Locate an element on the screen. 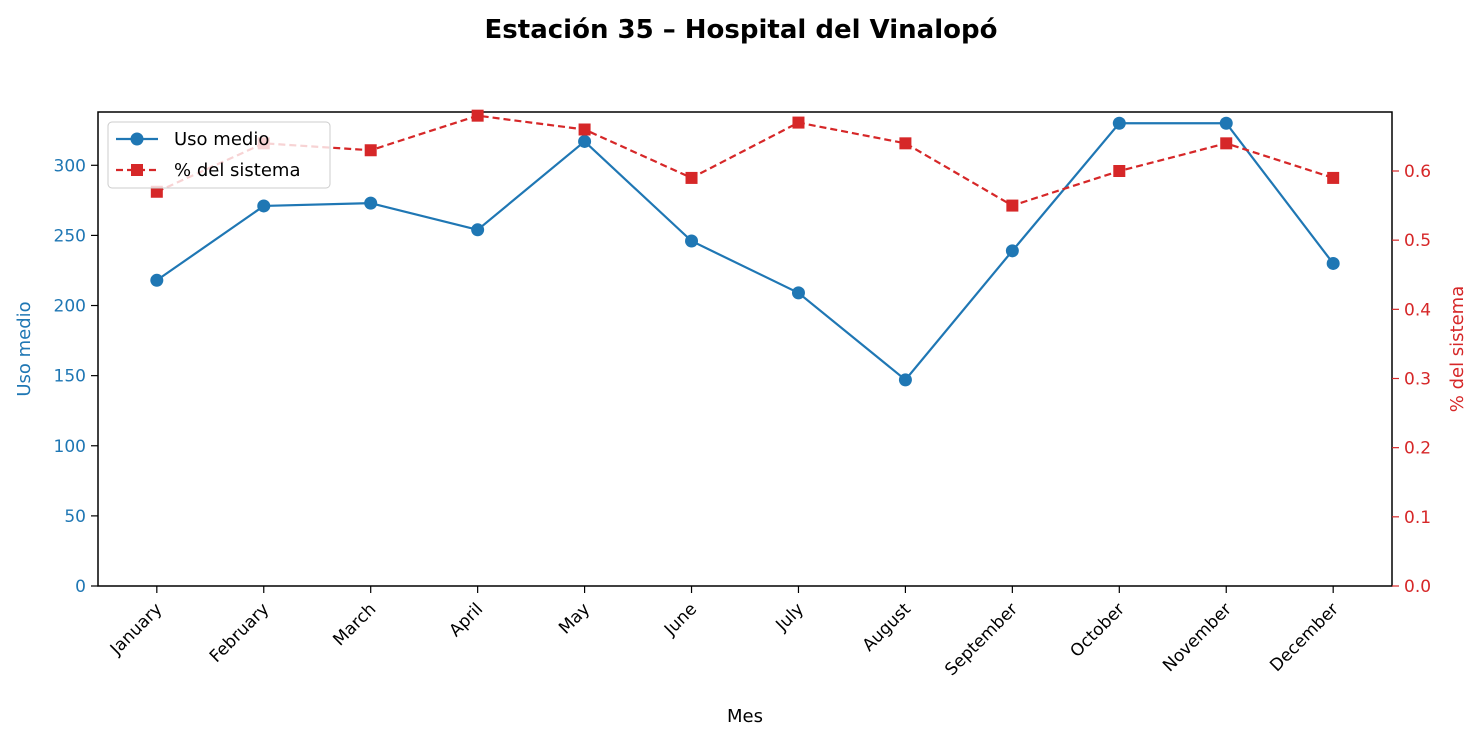  y-left-tick-label: 200 is located at coordinates (70, 307).